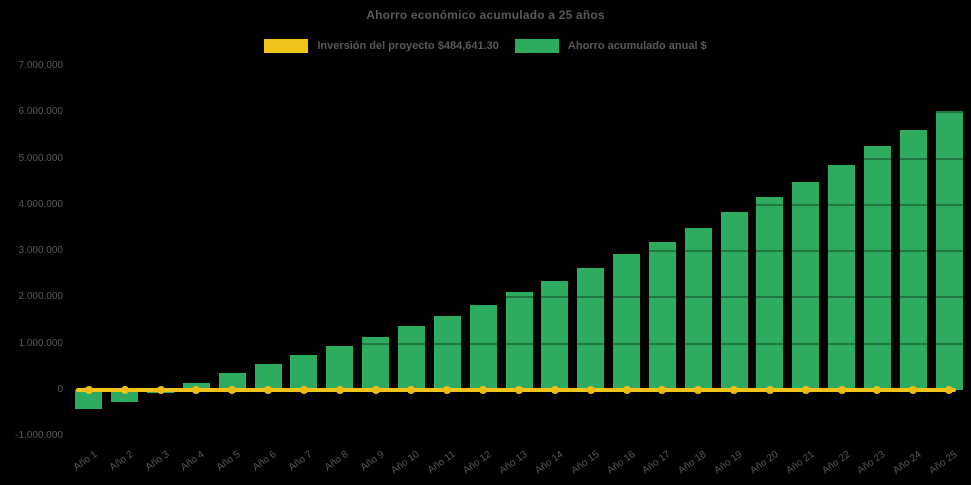  What do you see at coordinates (637, 46) in the screenshot?
I see `savings-series-label: Ahorro acumulado anual $` at bounding box center [637, 46].